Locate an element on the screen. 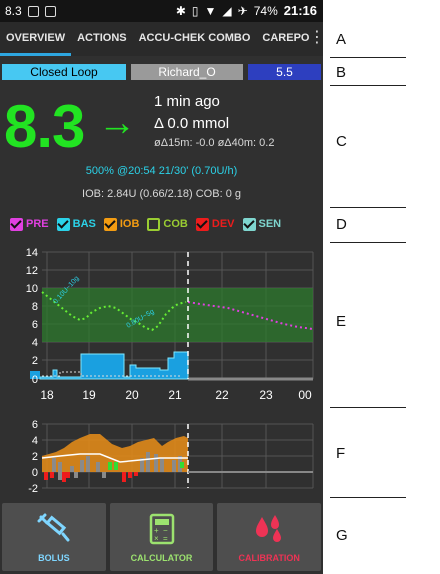 This screenshot has height=574, width=440. temp-basal-info: 500% @20:54 21/30' (0.70U/h) is located at coordinates (161, 171).